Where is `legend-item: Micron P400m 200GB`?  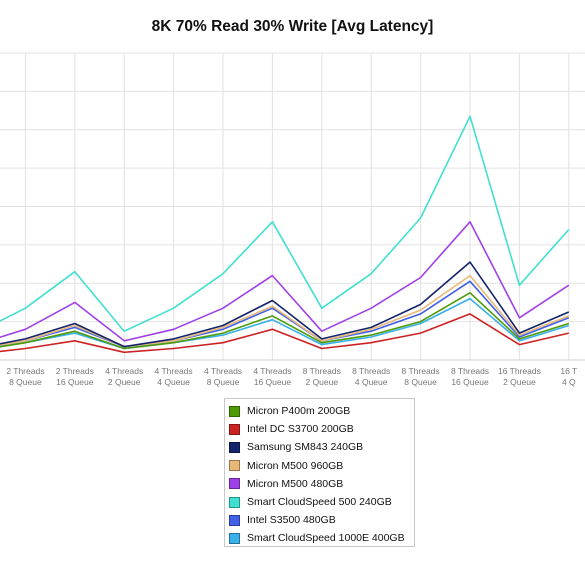
legend-item: Micron P400m 200GB is located at coordinates (321, 411).